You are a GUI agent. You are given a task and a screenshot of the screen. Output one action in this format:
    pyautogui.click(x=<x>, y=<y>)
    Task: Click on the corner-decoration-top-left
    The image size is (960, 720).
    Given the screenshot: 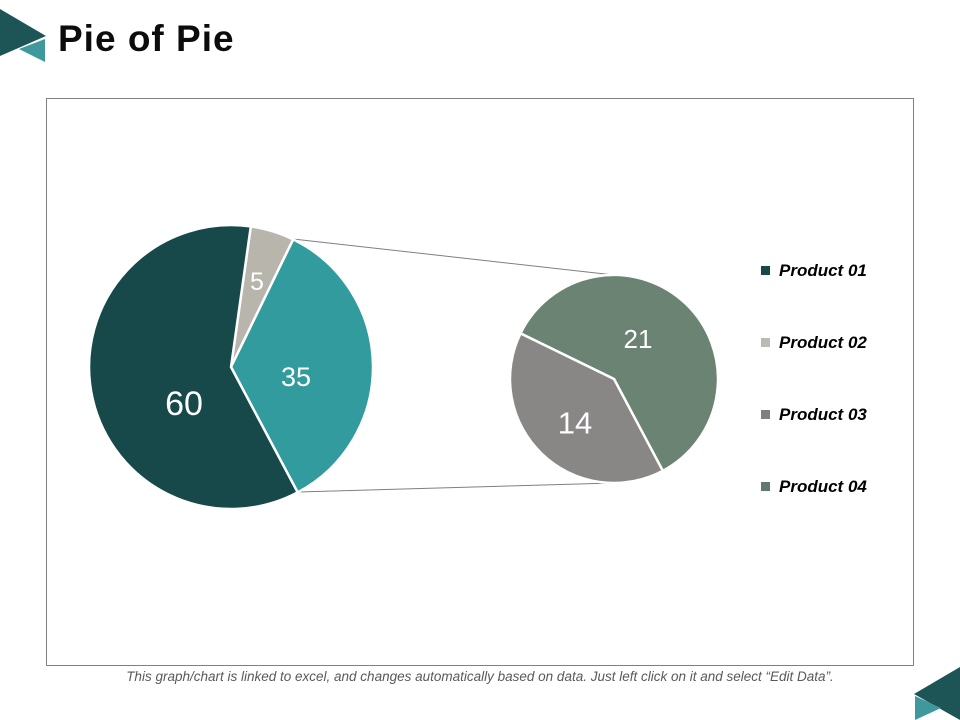 What is the action you would take?
    pyautogui.click(x=23, y=35)
    